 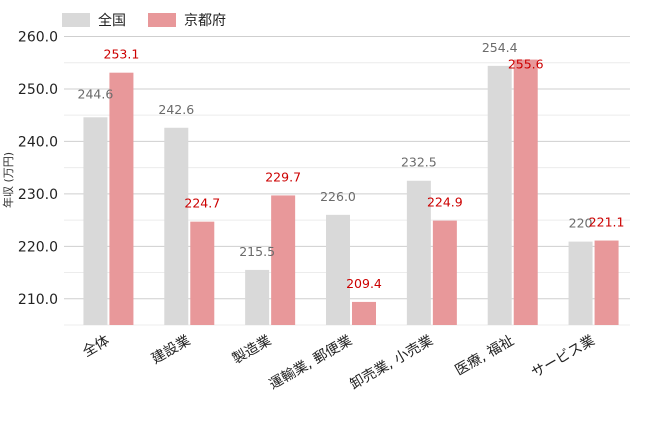 What do you see at coordinates (76, 20) in the screenshot?
I see `legend-swatch-national` at bounding box center [76, 20].